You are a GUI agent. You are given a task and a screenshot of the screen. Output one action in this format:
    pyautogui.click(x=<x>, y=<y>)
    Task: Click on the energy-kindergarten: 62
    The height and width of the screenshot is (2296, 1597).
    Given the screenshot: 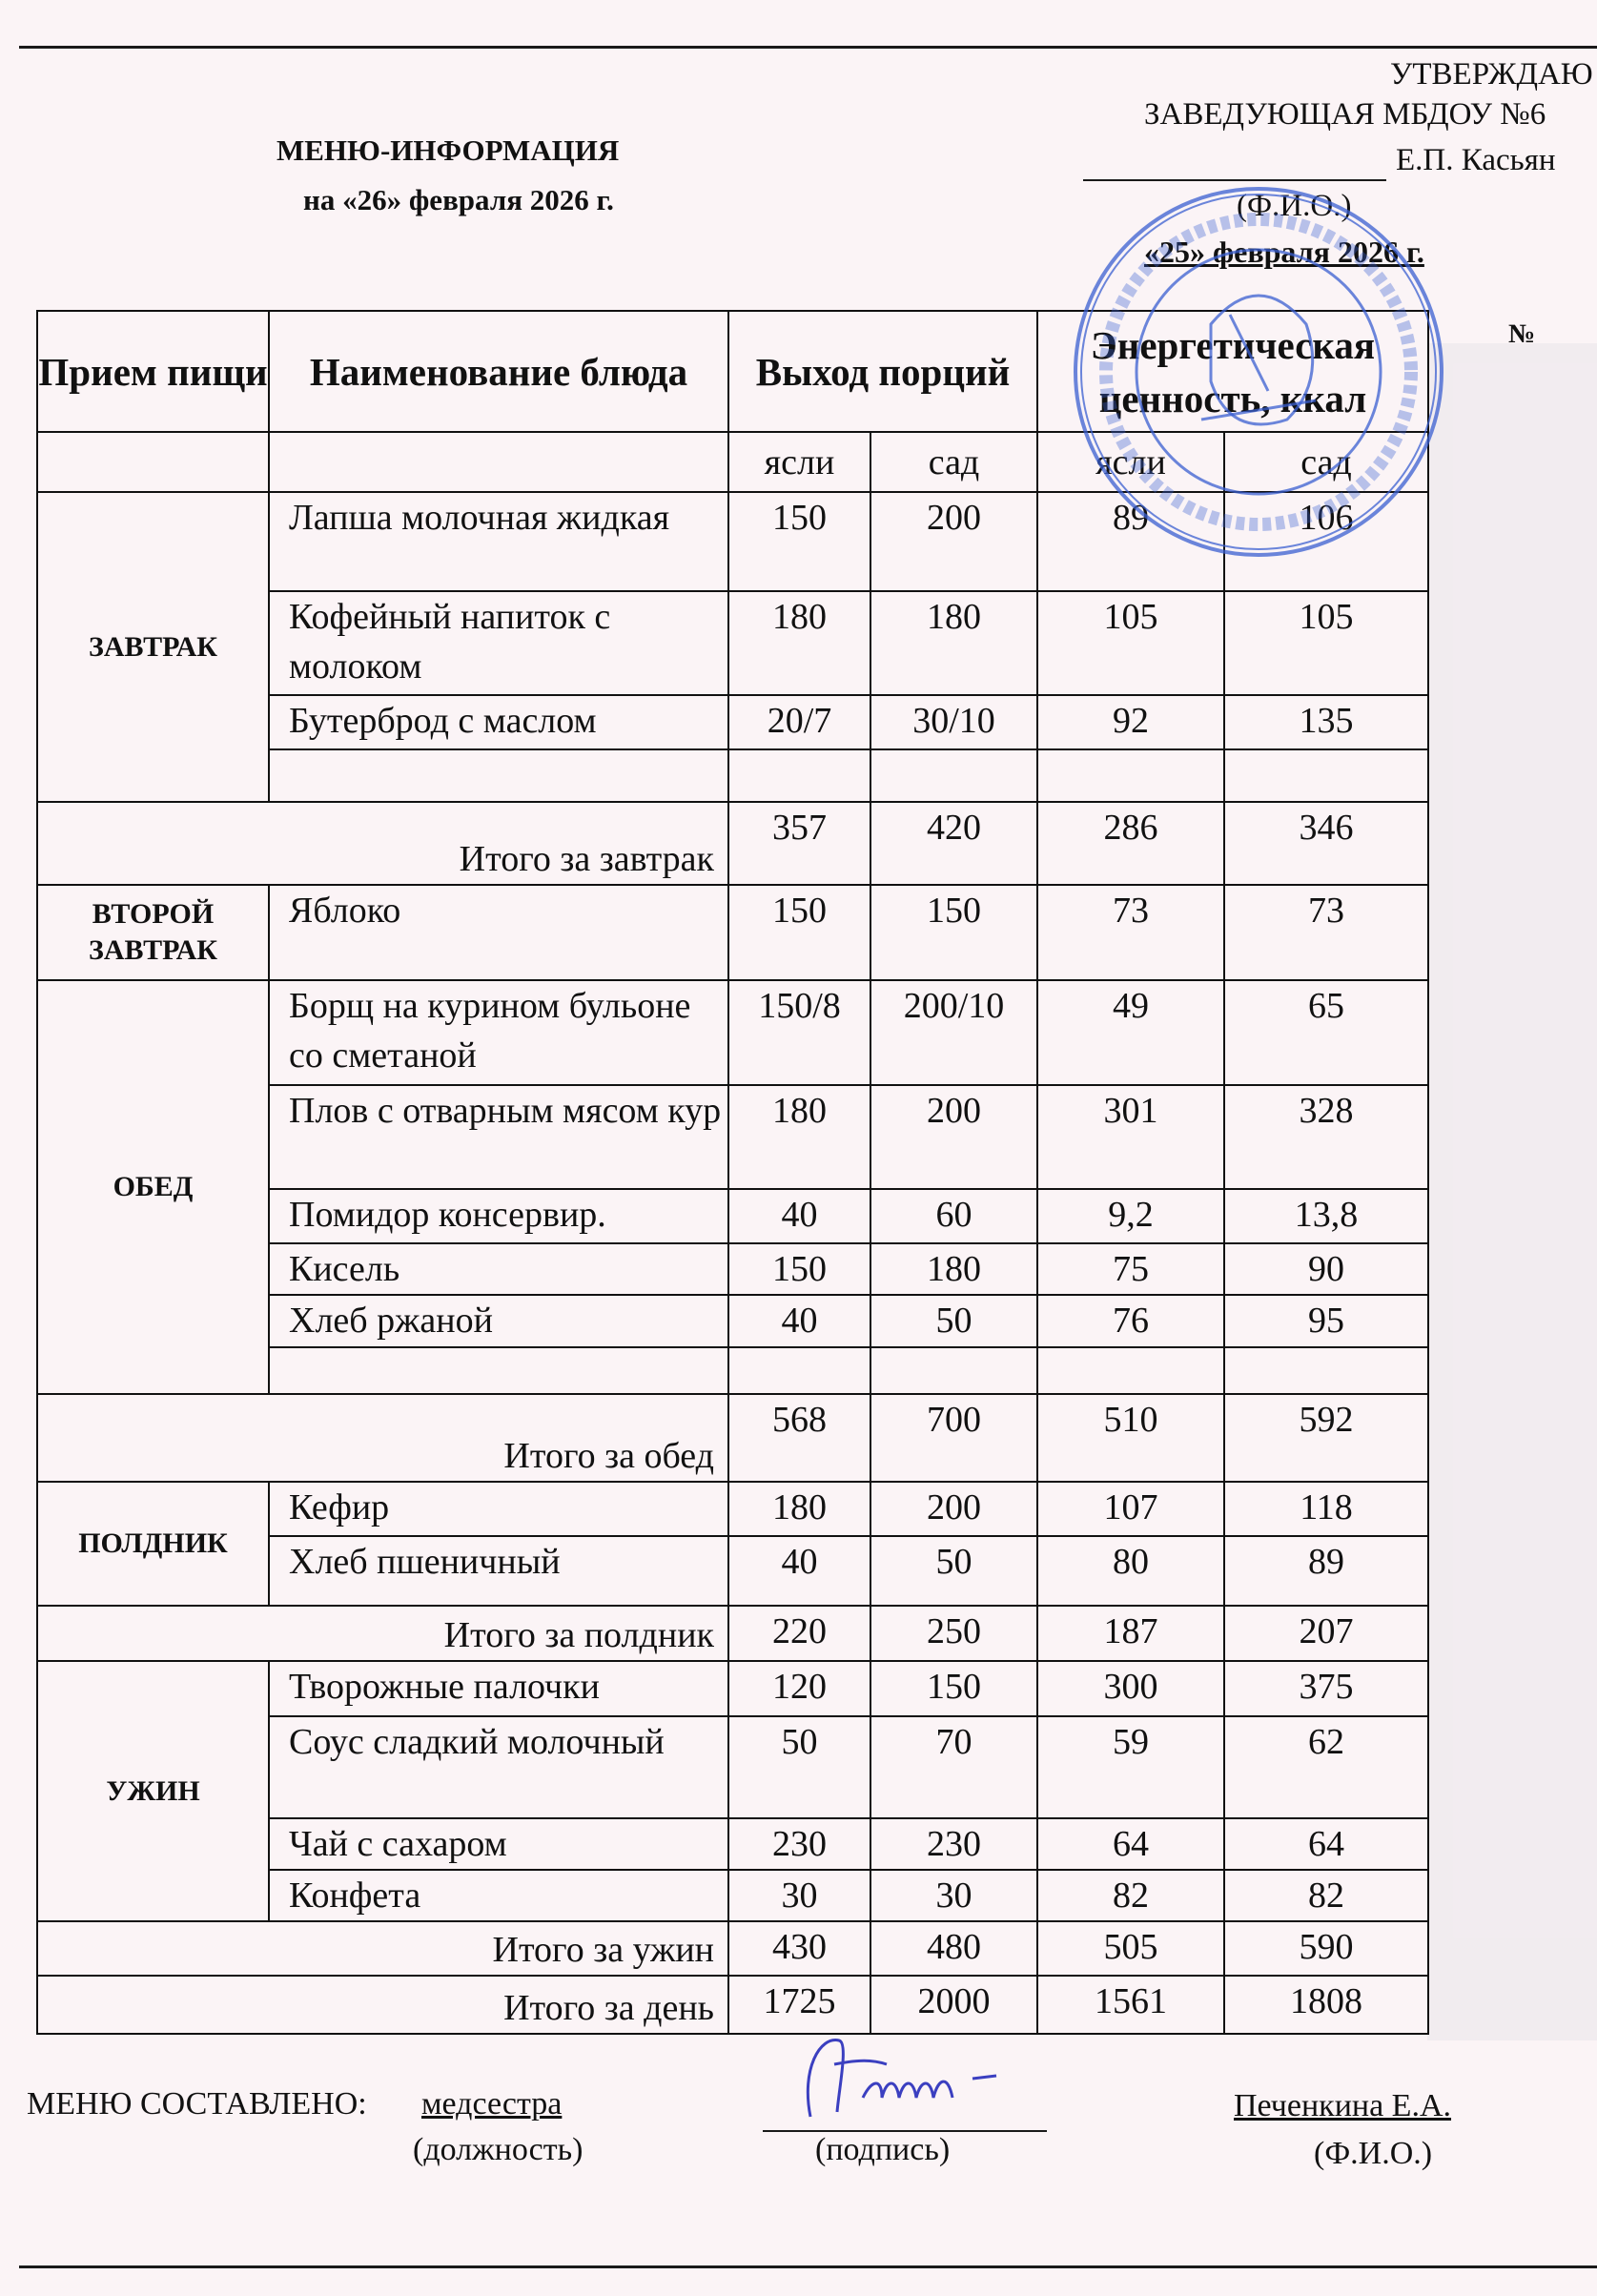 What is the action you would take?
    pyautogui.click(x=1326, y=1767)
    